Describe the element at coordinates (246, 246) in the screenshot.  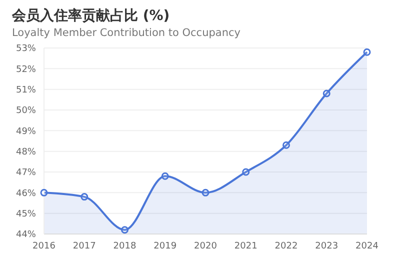
I see `x-tick-label: 2021` at that location.